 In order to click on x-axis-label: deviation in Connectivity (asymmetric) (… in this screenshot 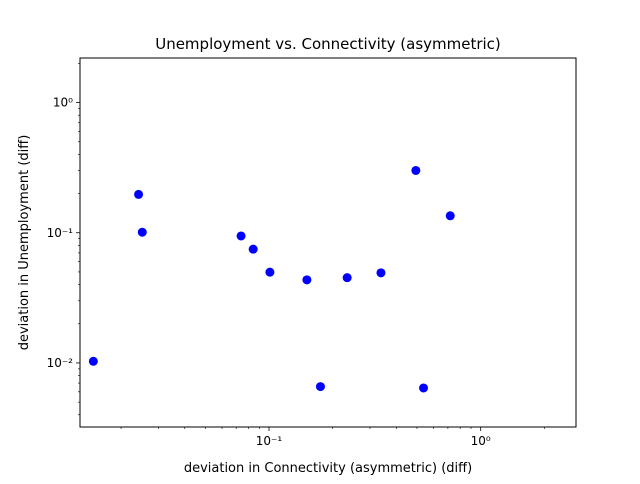, I will do `click(328, 468)`.